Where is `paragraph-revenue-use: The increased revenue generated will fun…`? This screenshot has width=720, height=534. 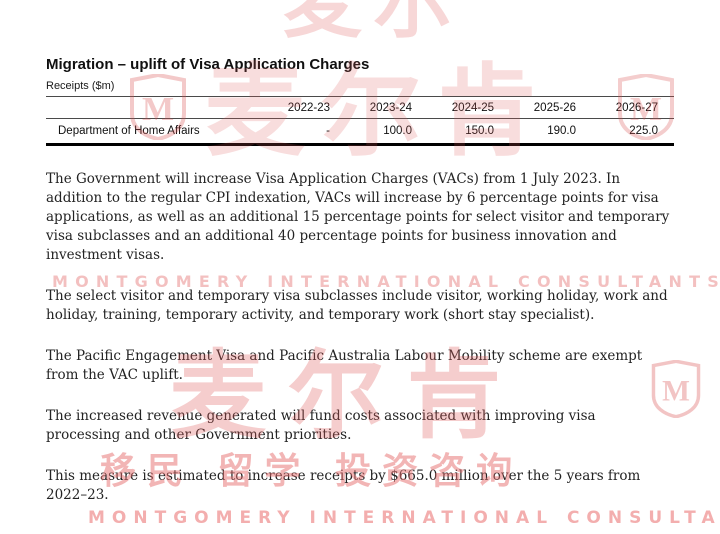 paragraph-revenue-use: The increased revenue generated will fun… is located at coordinates (321, 425).